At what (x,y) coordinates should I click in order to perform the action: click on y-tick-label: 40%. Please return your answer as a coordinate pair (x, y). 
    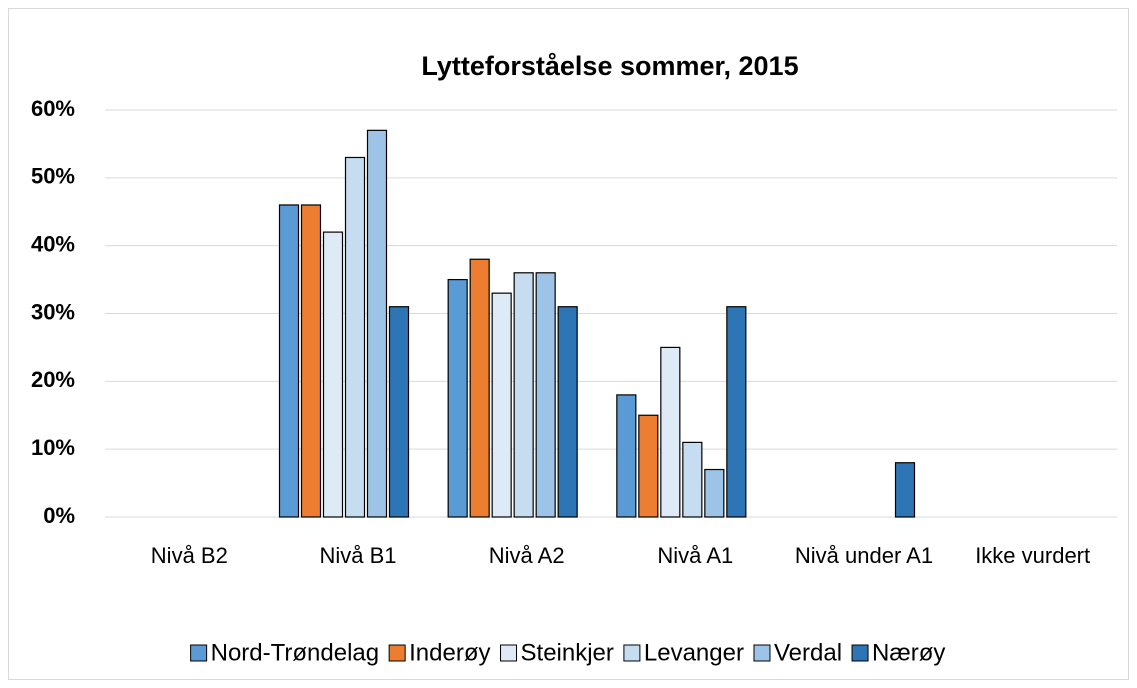
    Looking at the image, I should click on (53, 243).